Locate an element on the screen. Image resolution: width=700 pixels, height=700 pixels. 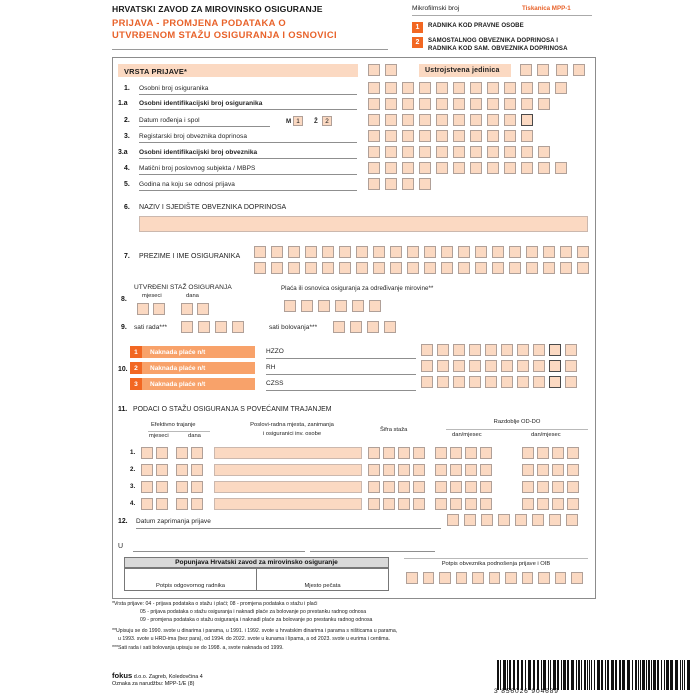
sex-male-box: 1 is located at coordinates (298, 121).